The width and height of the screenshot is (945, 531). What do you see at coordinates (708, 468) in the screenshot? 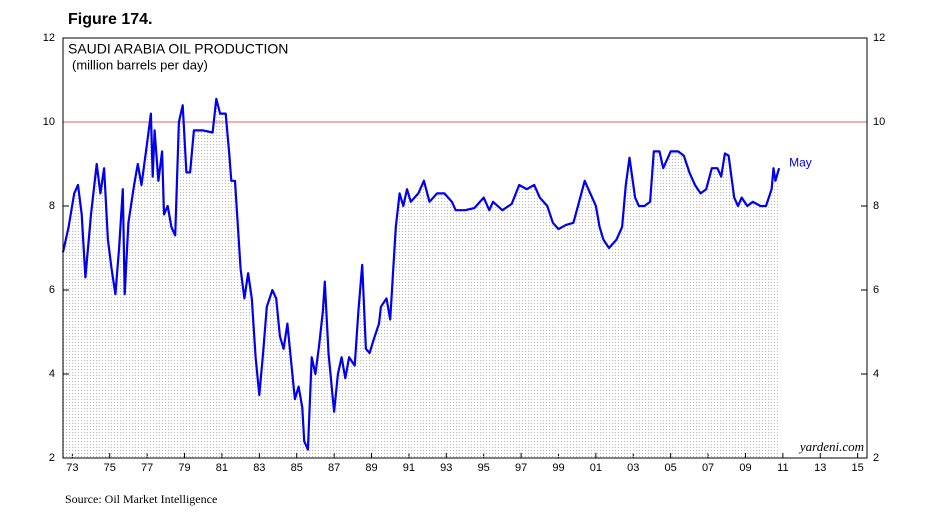
I see `x-tick-label: 07` at bounding box center [708, 468].